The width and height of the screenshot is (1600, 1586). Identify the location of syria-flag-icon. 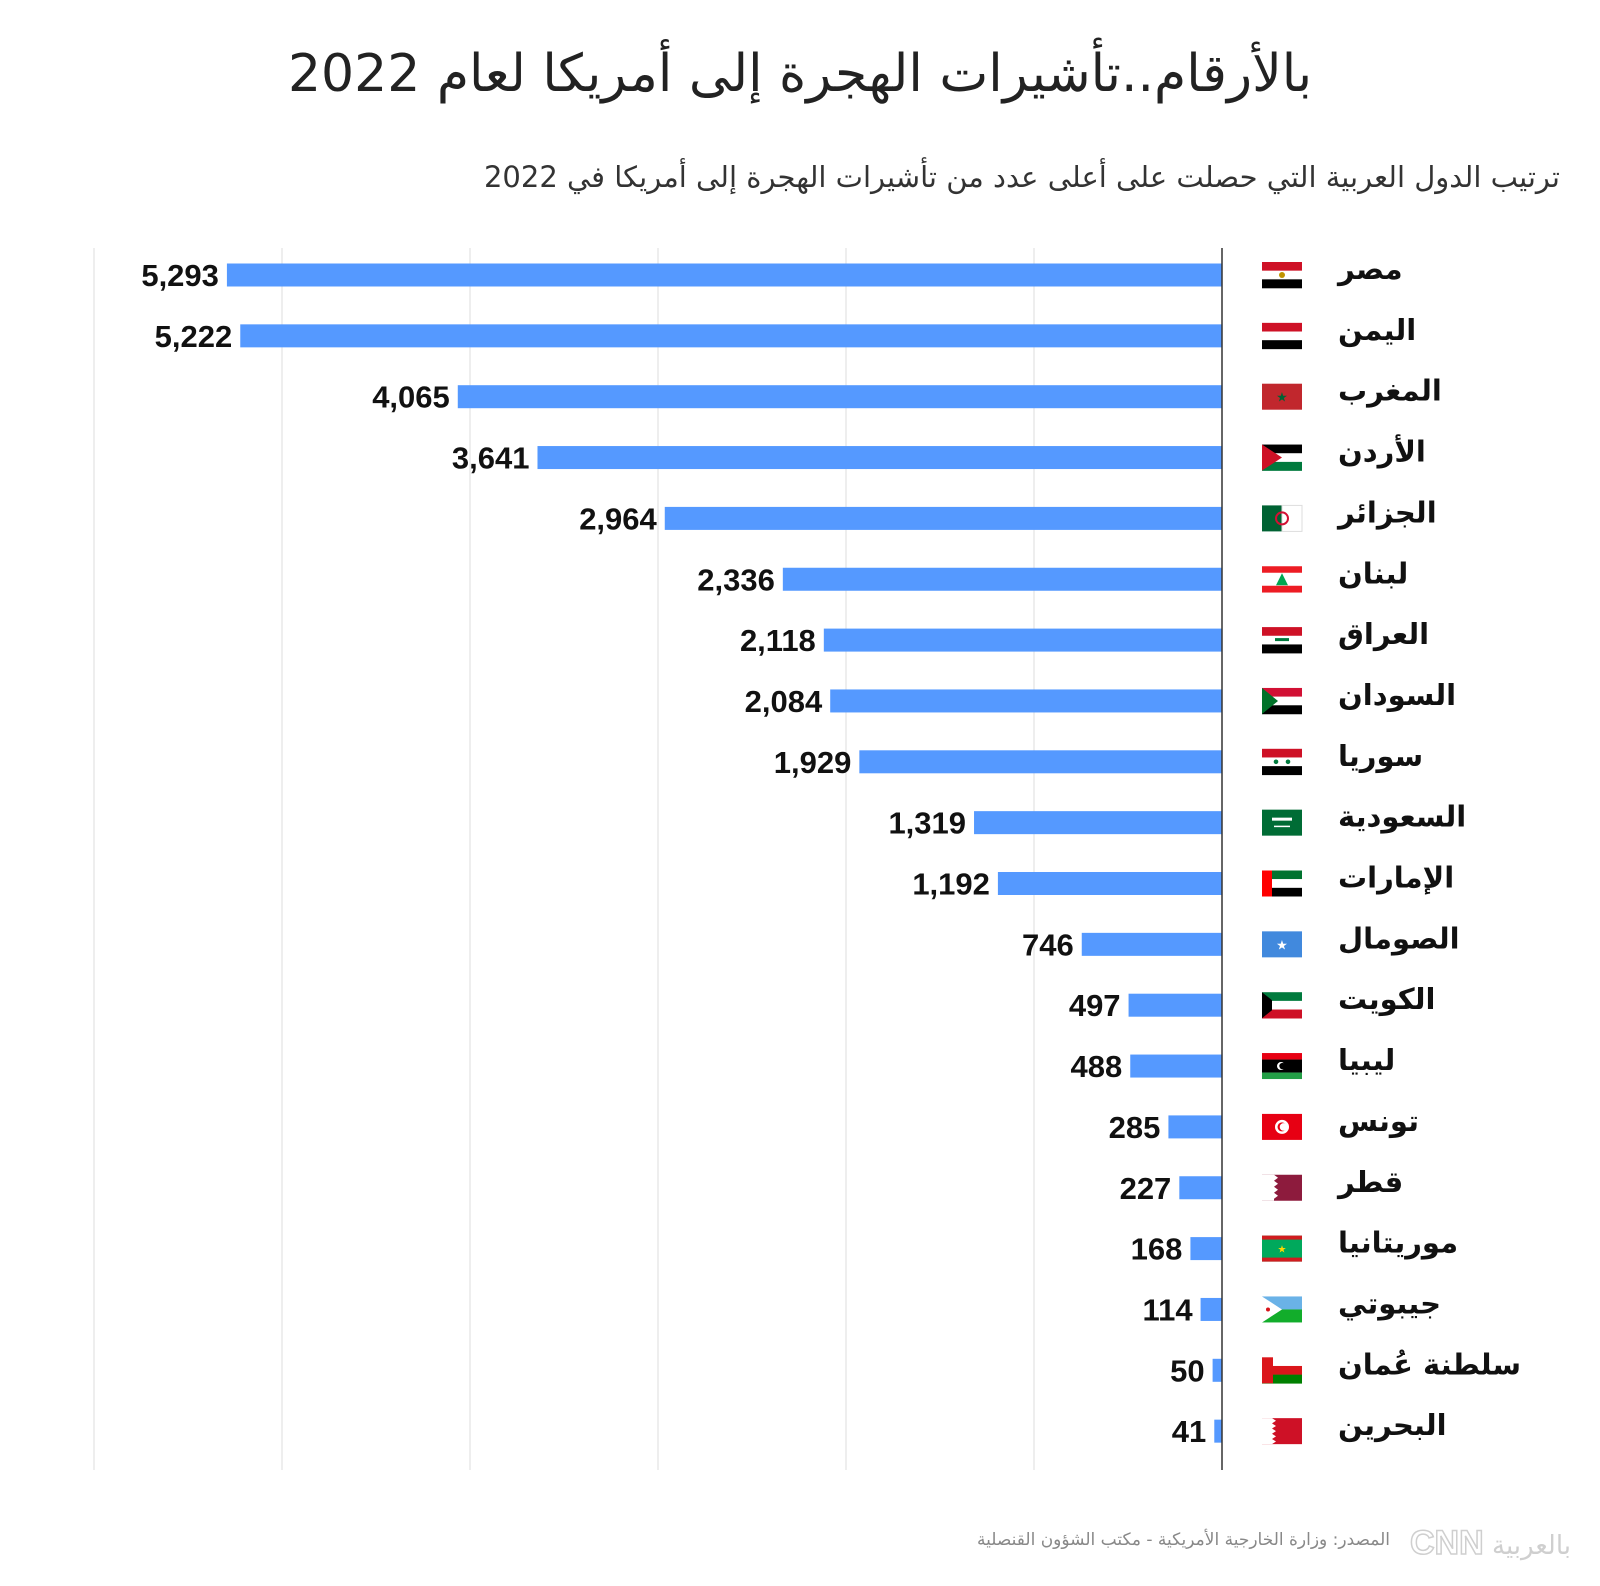
(1282, 762).